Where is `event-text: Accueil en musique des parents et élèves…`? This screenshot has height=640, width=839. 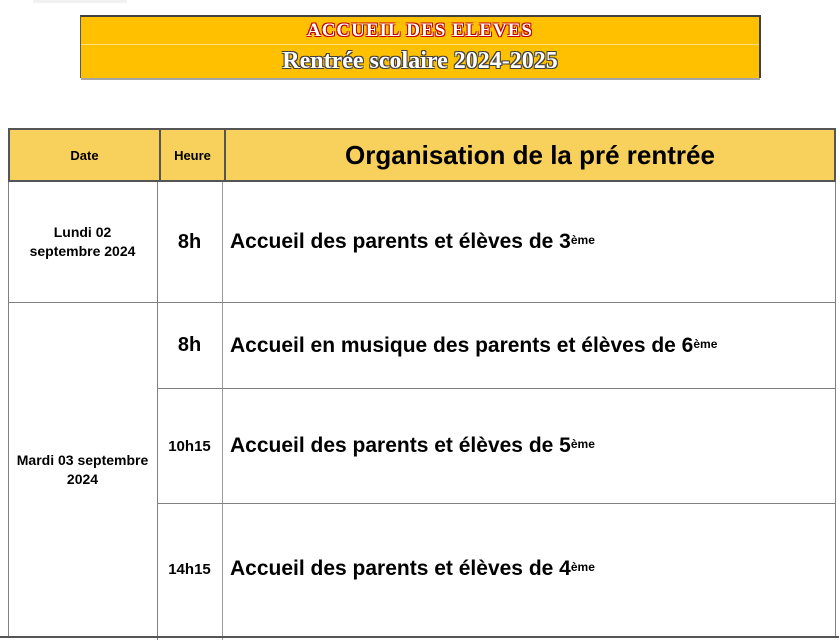
event-text: Accueil en musique des parents et élèves… is located at coordinates (462, 345).